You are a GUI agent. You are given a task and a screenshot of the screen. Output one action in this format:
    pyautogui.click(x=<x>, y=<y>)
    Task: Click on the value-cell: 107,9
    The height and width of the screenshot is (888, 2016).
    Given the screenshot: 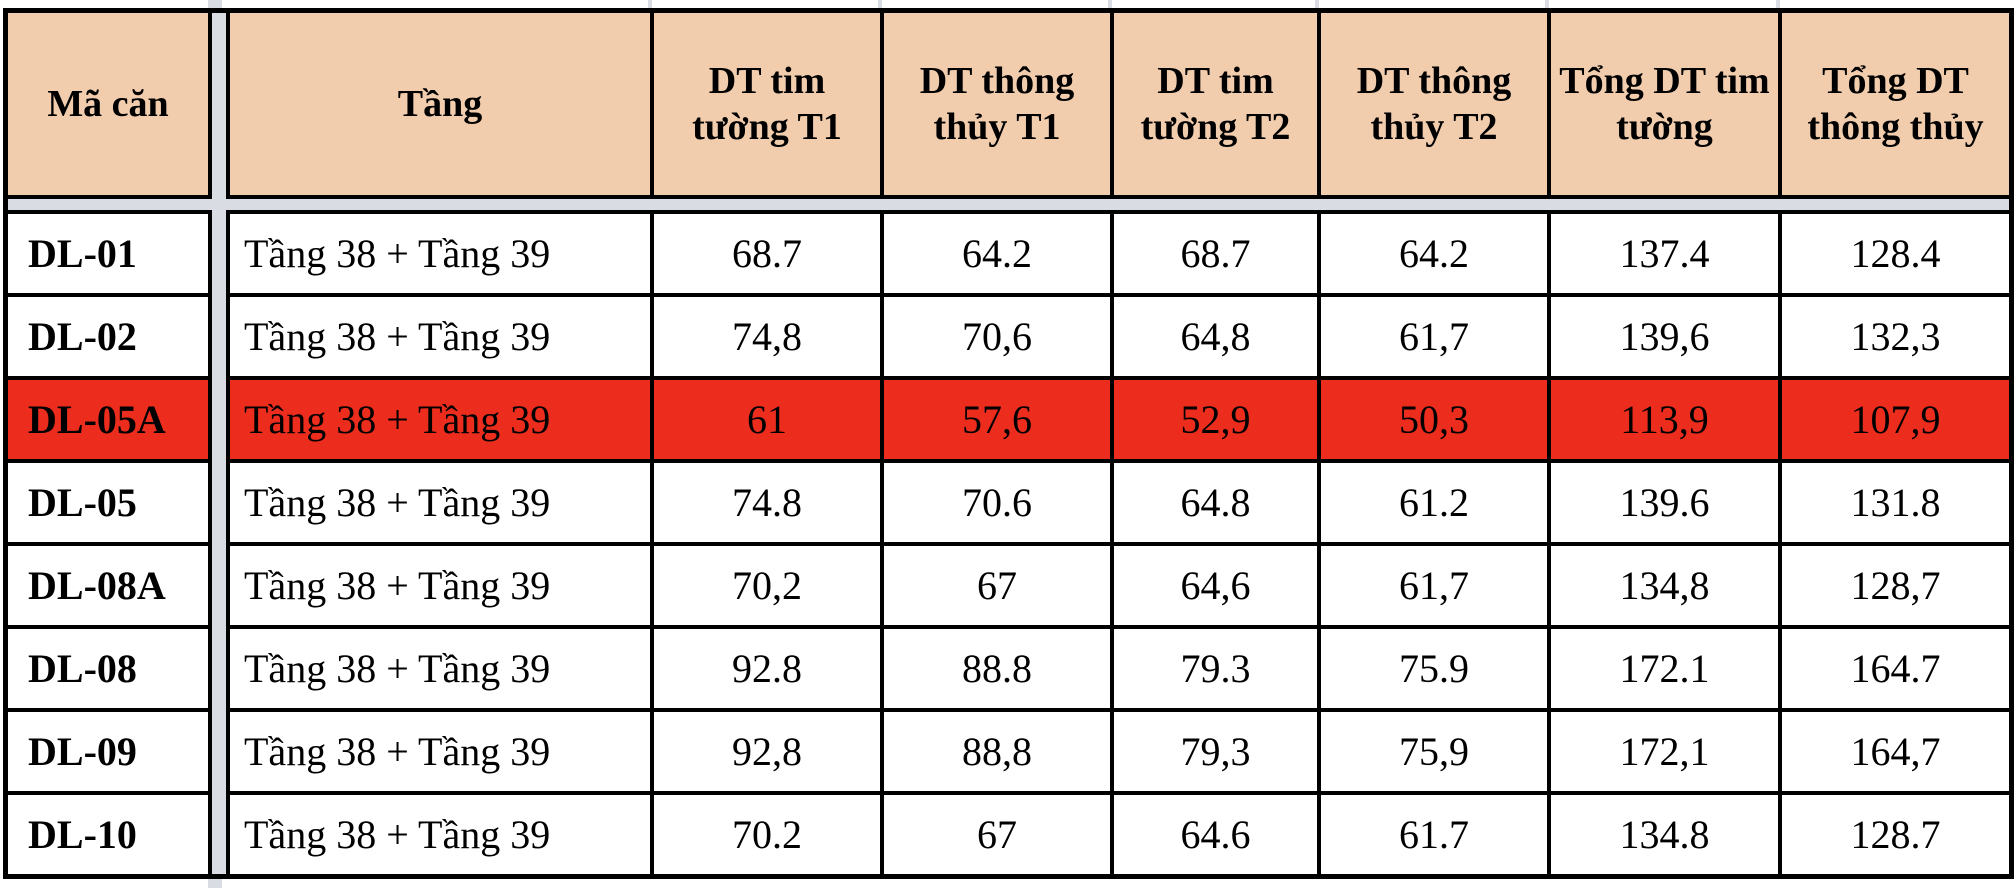 What is the action you would take?
    pyautogui.click(x=1895, y=419)
    